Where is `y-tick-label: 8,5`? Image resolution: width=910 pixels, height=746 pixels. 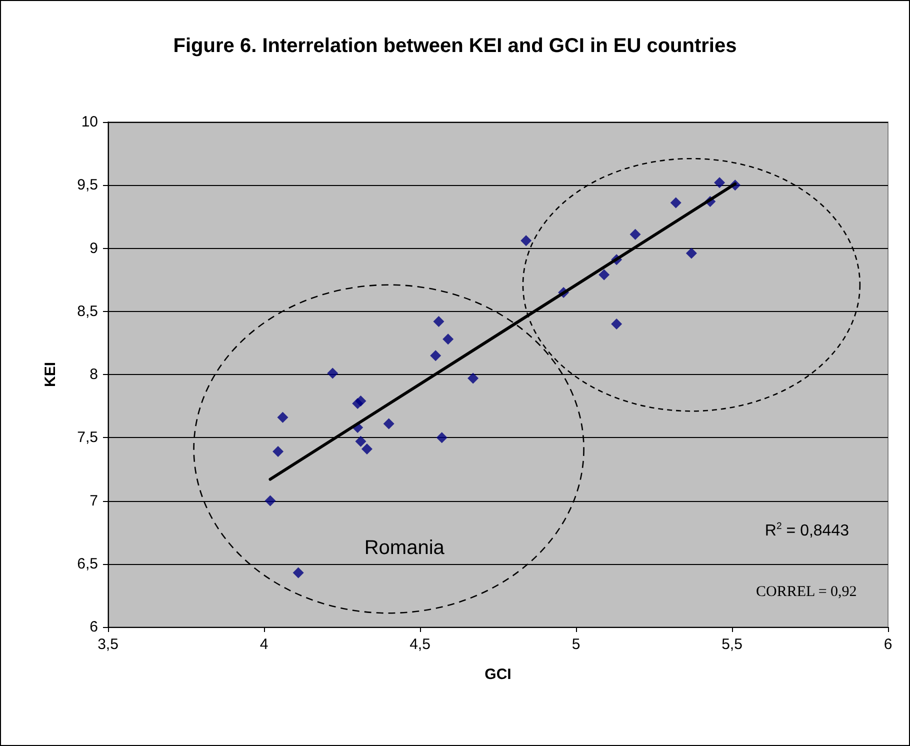
y-tick-label: 8,5 is located at coordinates (87, 311).